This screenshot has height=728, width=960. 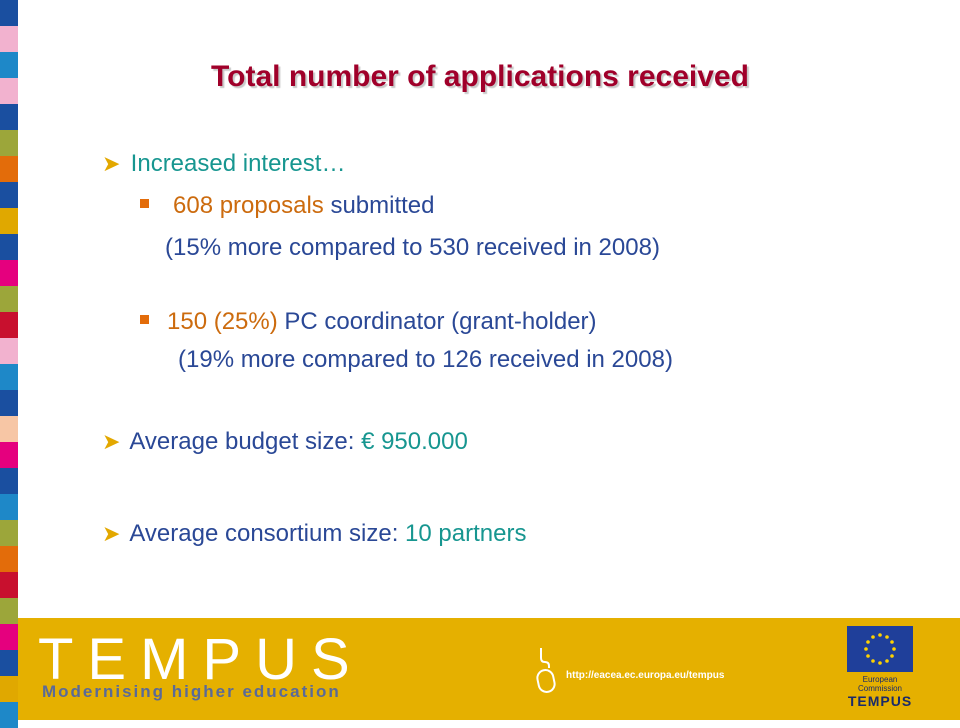 What do you see at coordinates (480, 76) in the screenshot?
I see `slide-title: Total number of applications received` at bounding box center [480, 76].